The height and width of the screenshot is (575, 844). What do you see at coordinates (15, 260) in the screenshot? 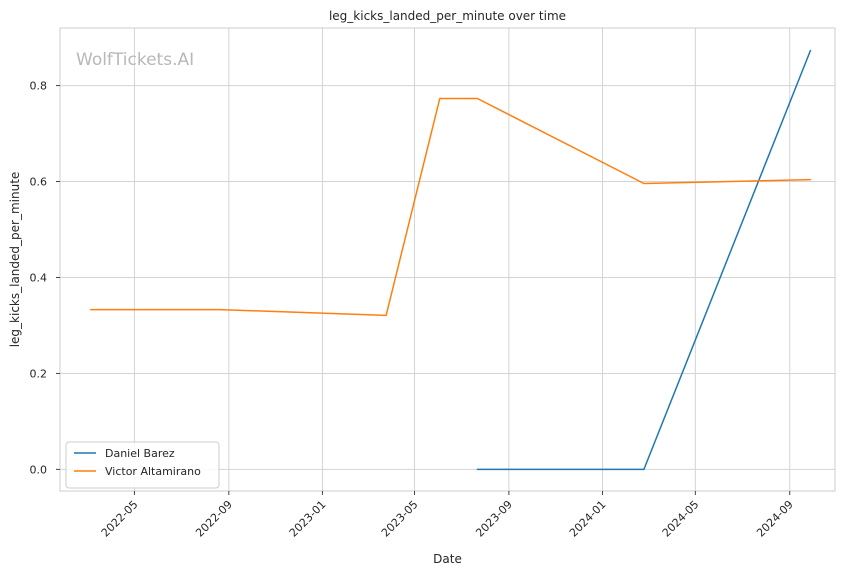
I see `y-axis-title: leg_kicks_landed_per_minute` at bounding box center [15, 260].